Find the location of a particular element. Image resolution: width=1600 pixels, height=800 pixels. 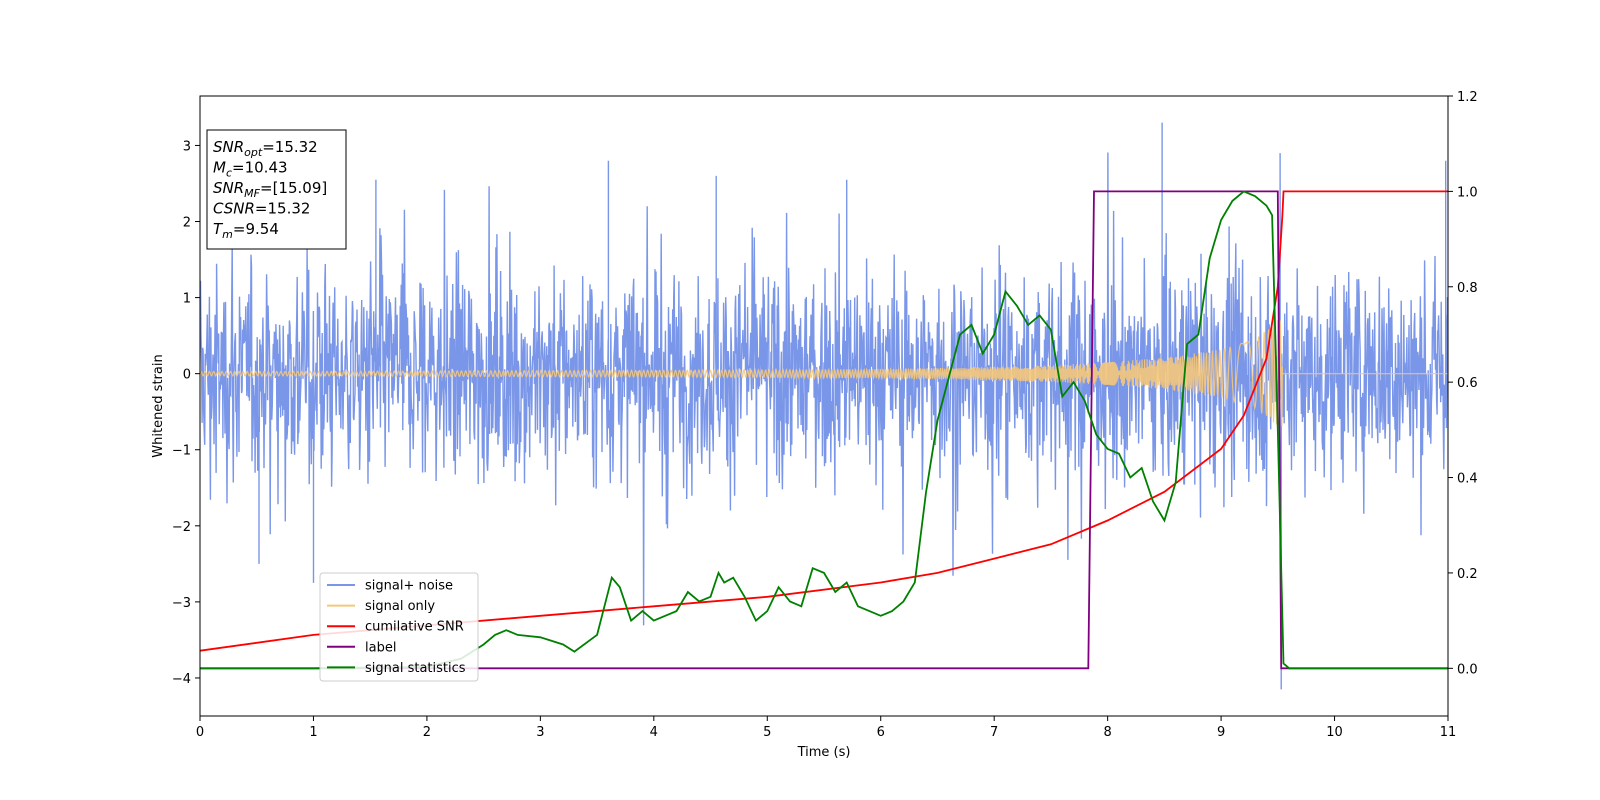

info-symbol: CSNR is located at coordinates (234, 209).